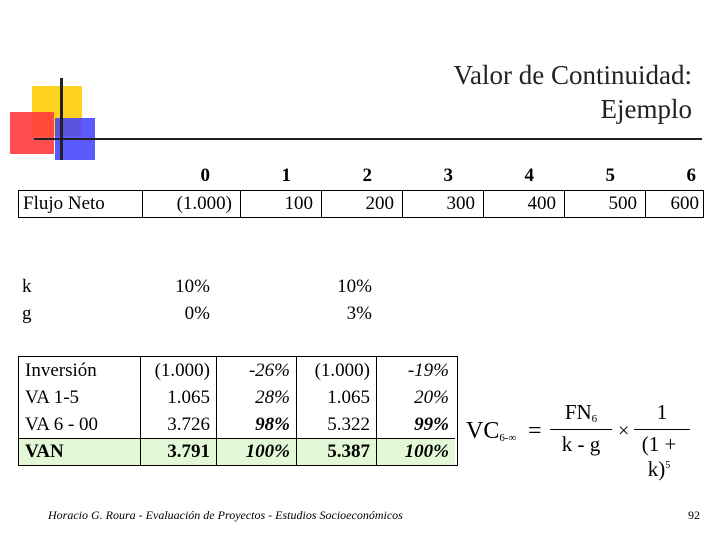 The image size is (720, 540). Describe the element at coordinates (81, 204) in the screenshot. I see `flujo-neto-label: Flujo Neto` at that location.